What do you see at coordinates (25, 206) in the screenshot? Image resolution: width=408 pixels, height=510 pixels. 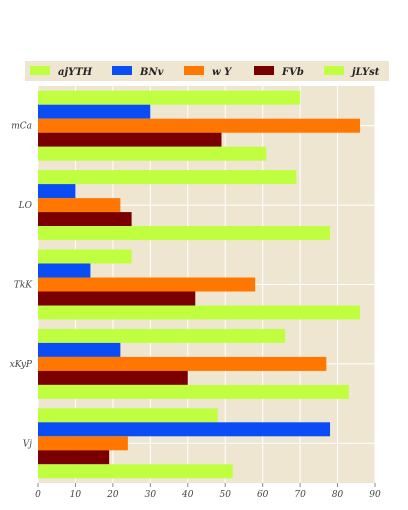 I see `y-tick-label: LO` at bounding box center [25, 206].